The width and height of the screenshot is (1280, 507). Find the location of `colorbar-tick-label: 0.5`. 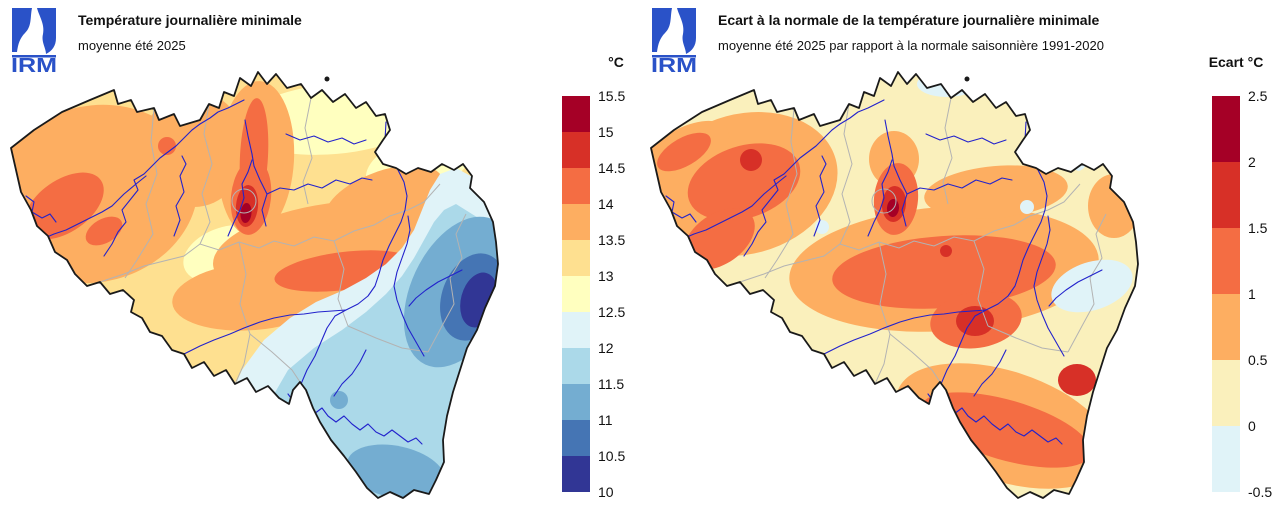

colorbar-tick-label: 0.5 is located at coordinates (1258, 360).